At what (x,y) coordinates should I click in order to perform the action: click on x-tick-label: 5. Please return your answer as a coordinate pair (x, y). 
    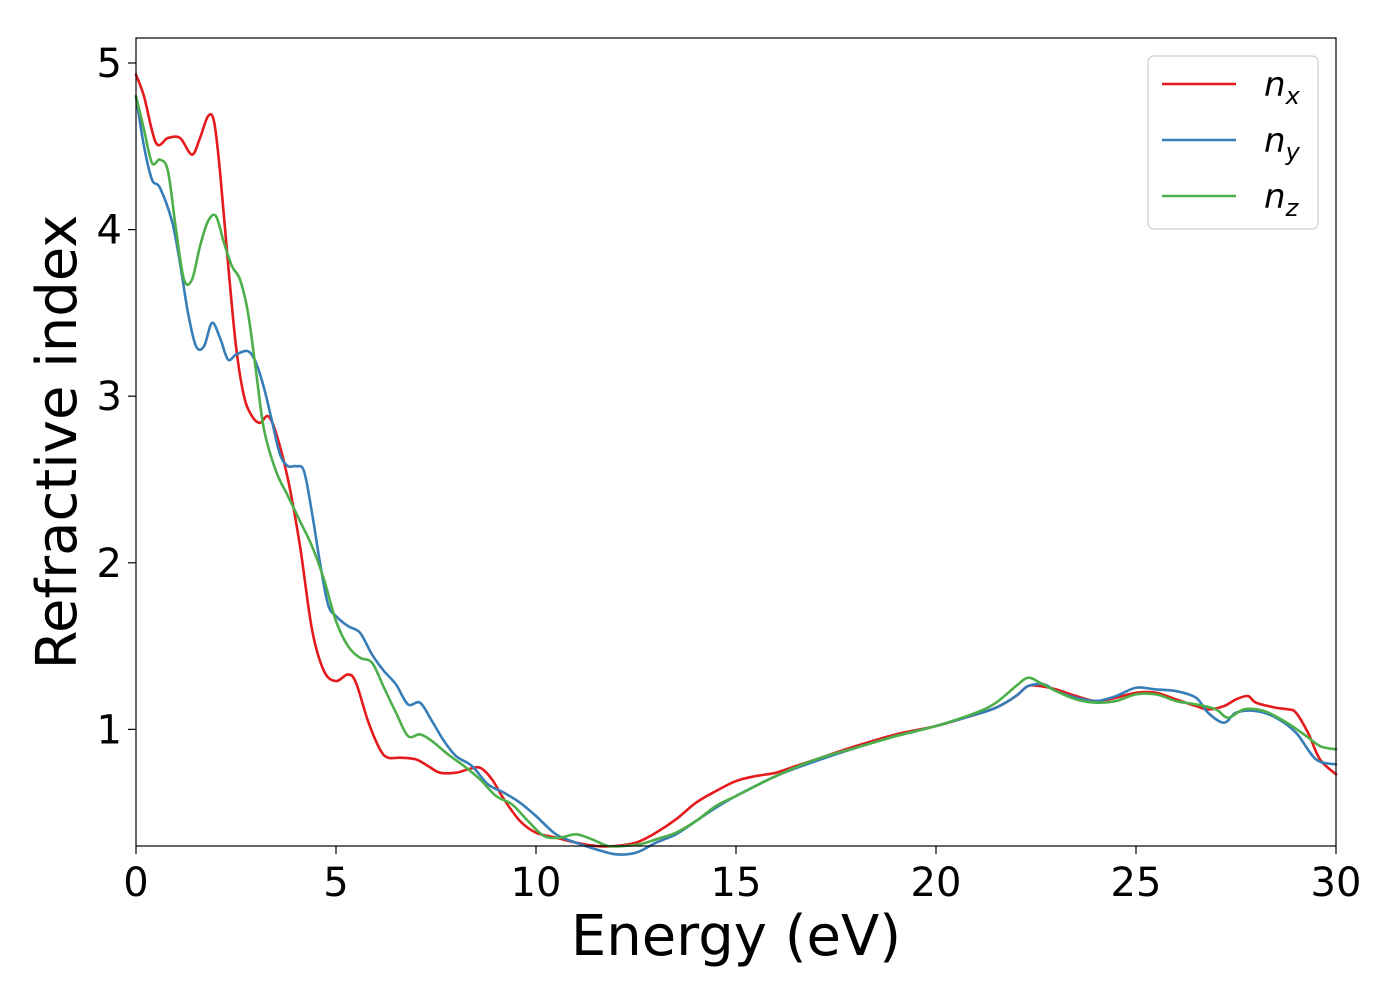
    Looking at the image, I should click on (335, 883).